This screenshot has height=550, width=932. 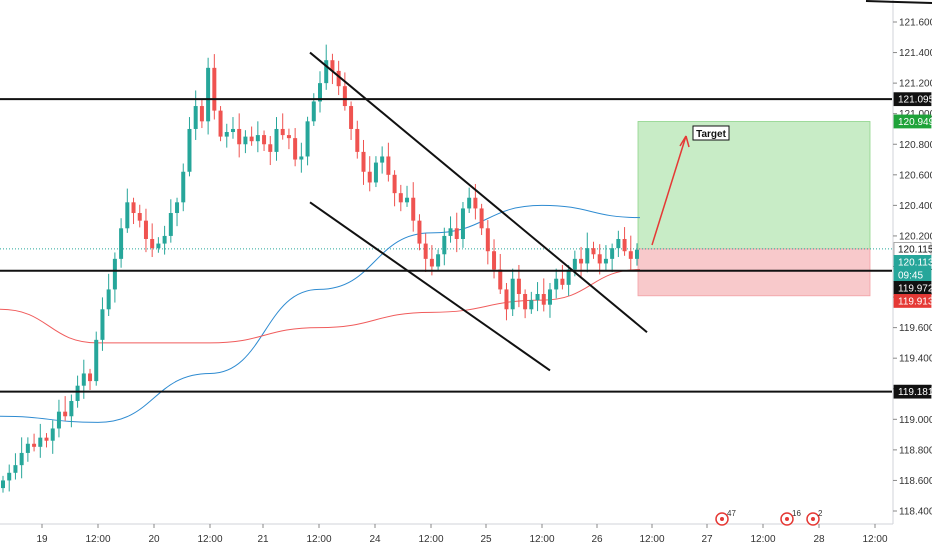 What do you see at coordinates (915, 420) in the screenshot?
I see `price-tick-label: 119.000` at bounding box center [915, 420].